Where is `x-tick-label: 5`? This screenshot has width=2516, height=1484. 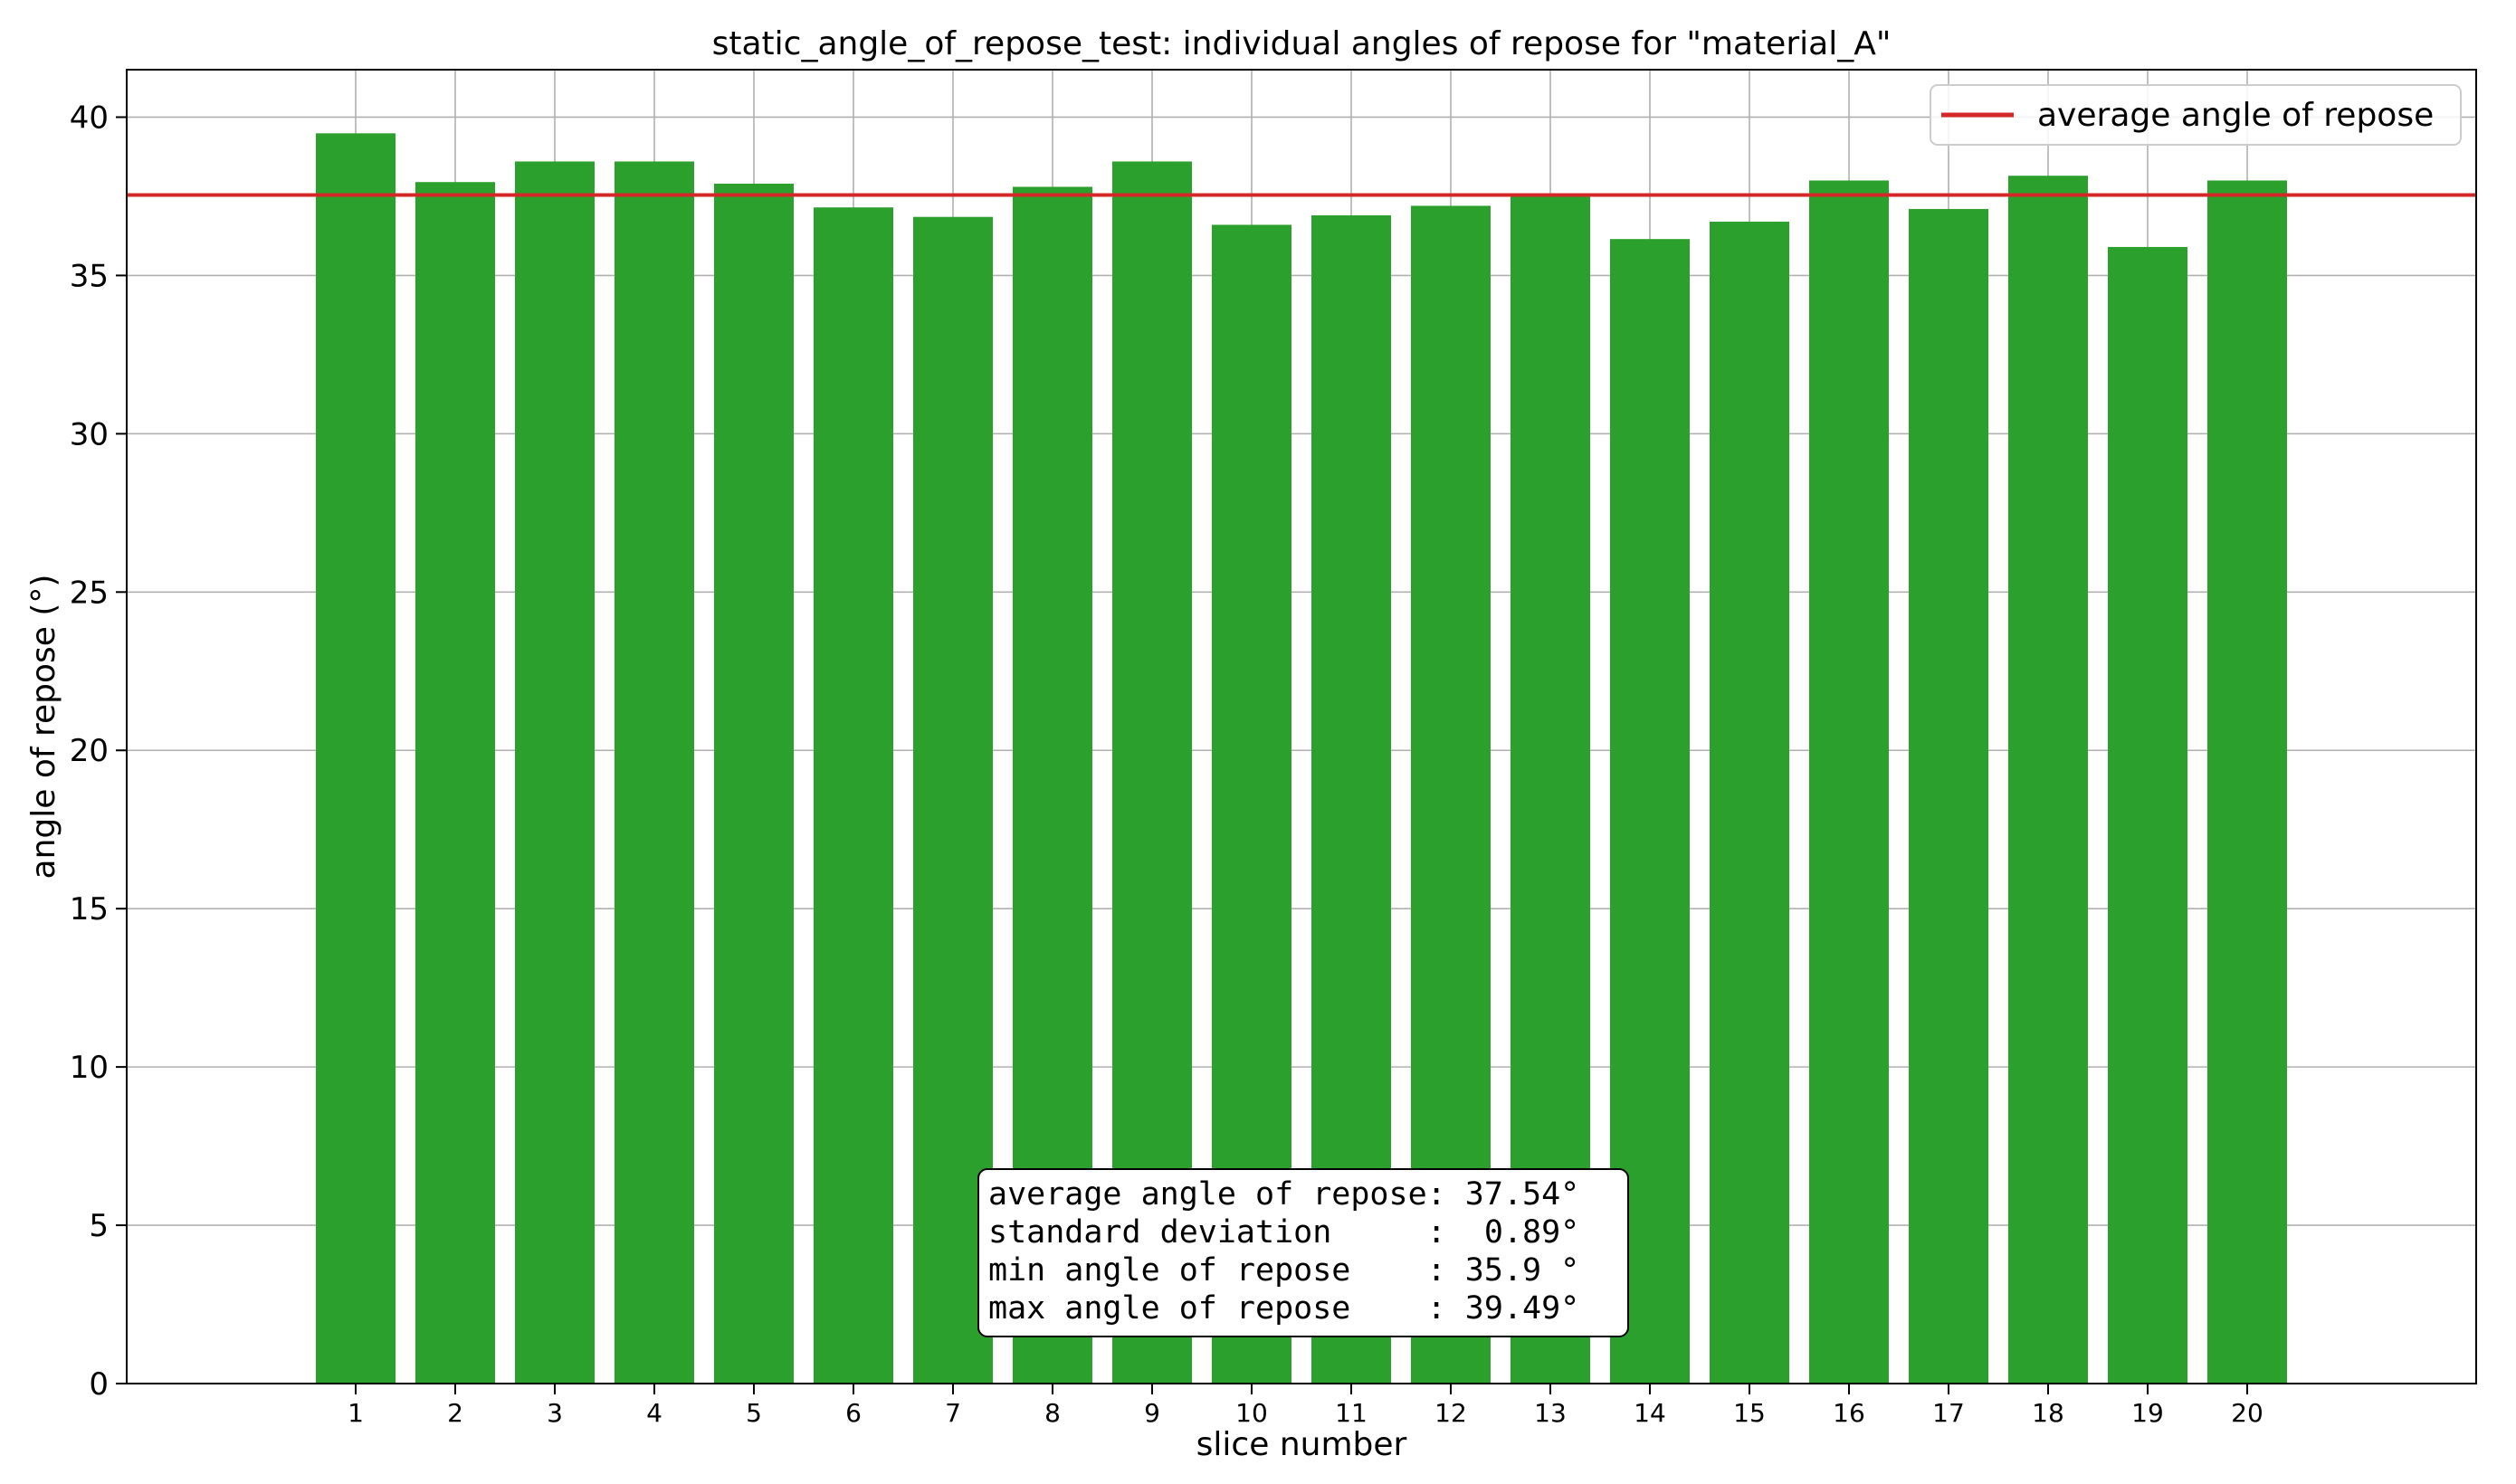 x-tick-label: 5 is located at coordinates (754, 1413).